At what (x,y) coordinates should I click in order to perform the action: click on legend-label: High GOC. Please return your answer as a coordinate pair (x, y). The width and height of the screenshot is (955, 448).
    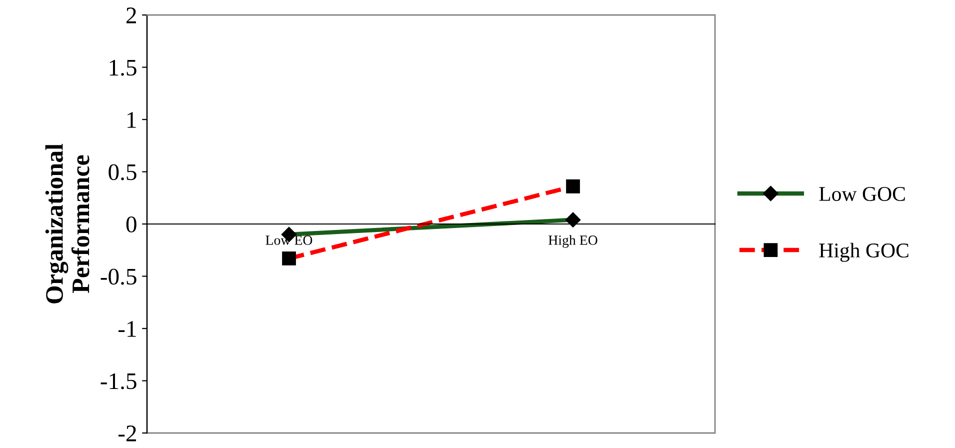
    Looking at the image, I should click on (863, 252).